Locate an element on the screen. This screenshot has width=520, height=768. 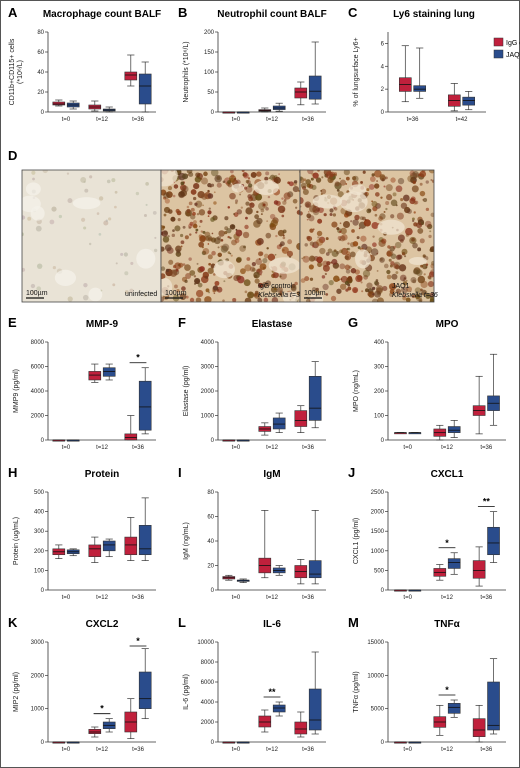
chart-title: Ly6 staining lung is located at coordinates (434, 14).